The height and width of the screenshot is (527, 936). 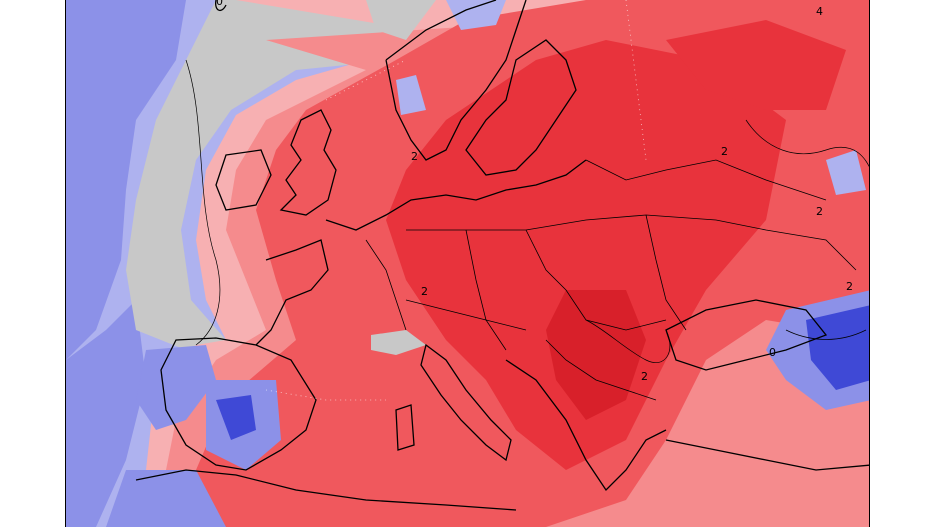 I want to click on border-ukraine-russia, so click(x=786, y=245).